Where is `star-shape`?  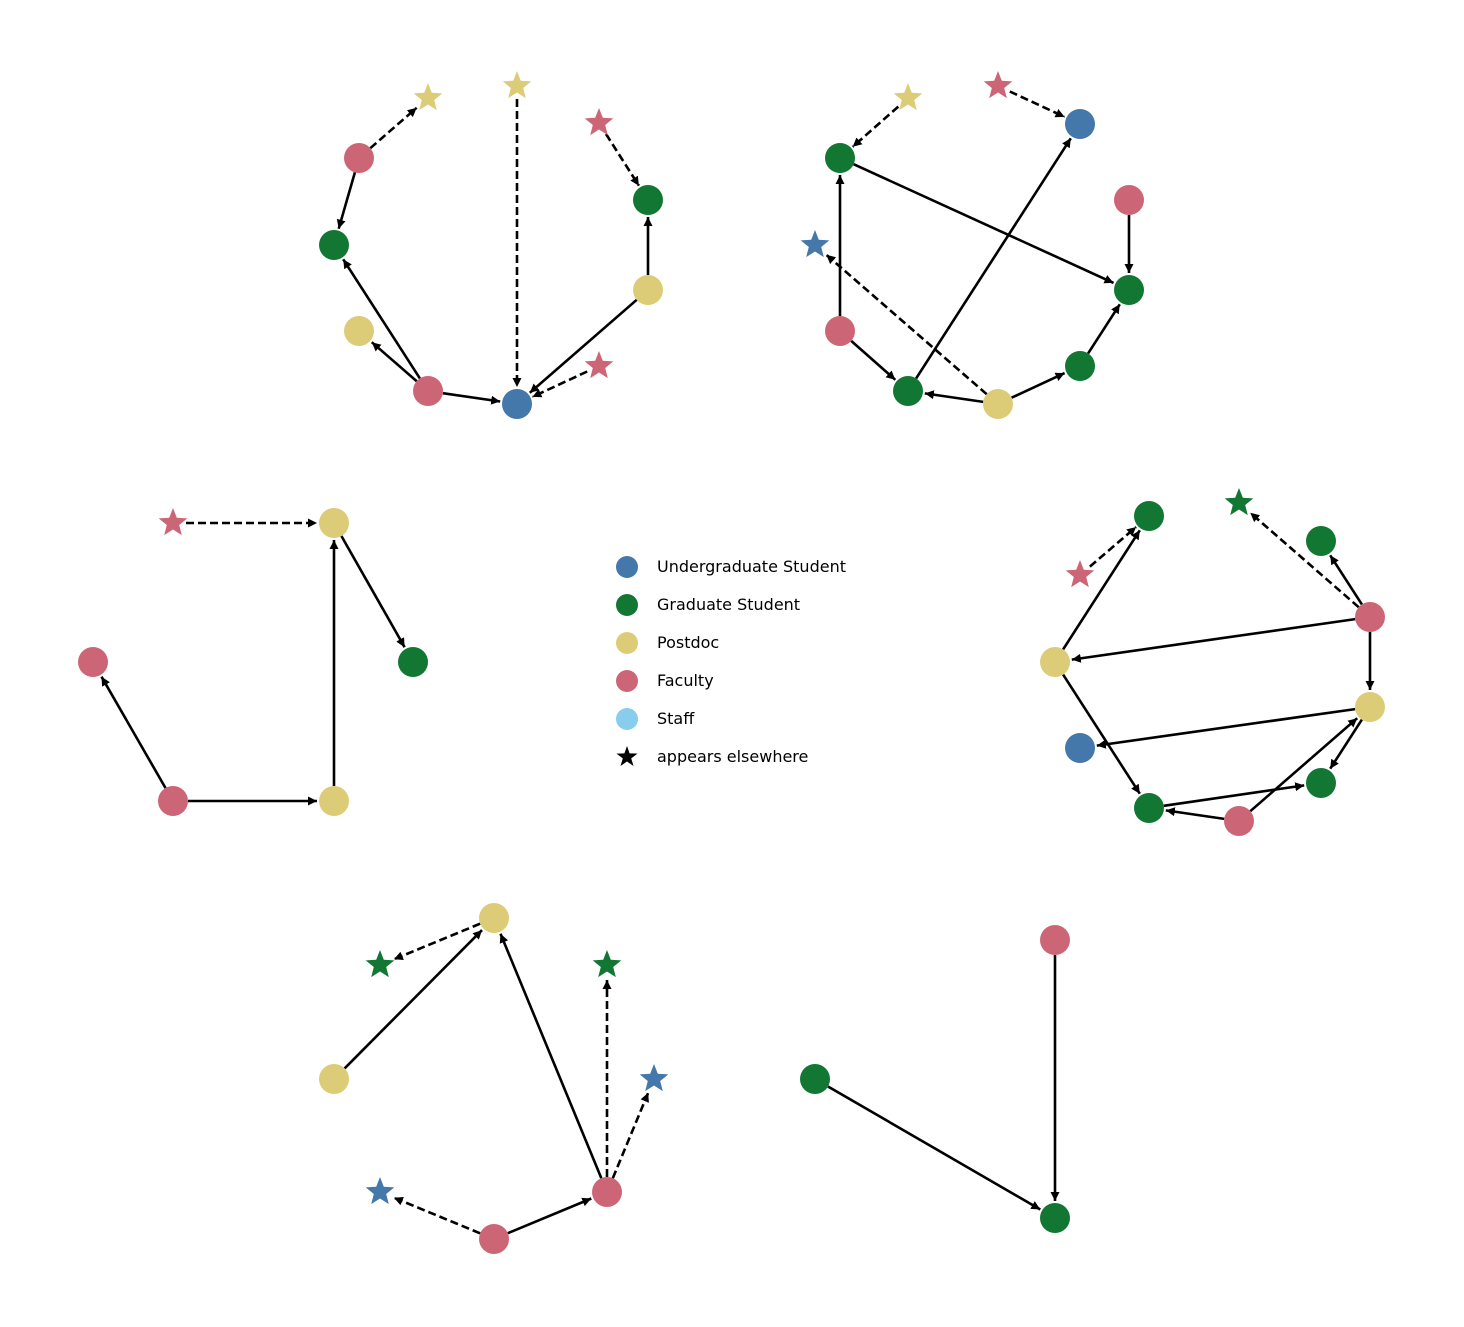
star-shape is located at coordinates (627, 756).